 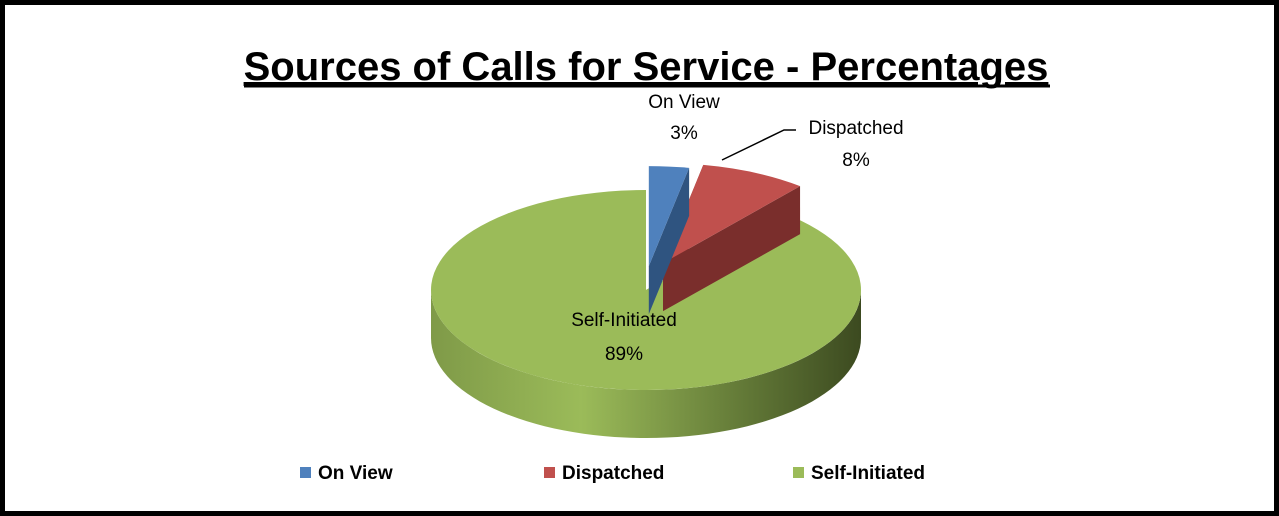 I want to click on label-dispatched-pct: 8%, so click(x=856, y=160).